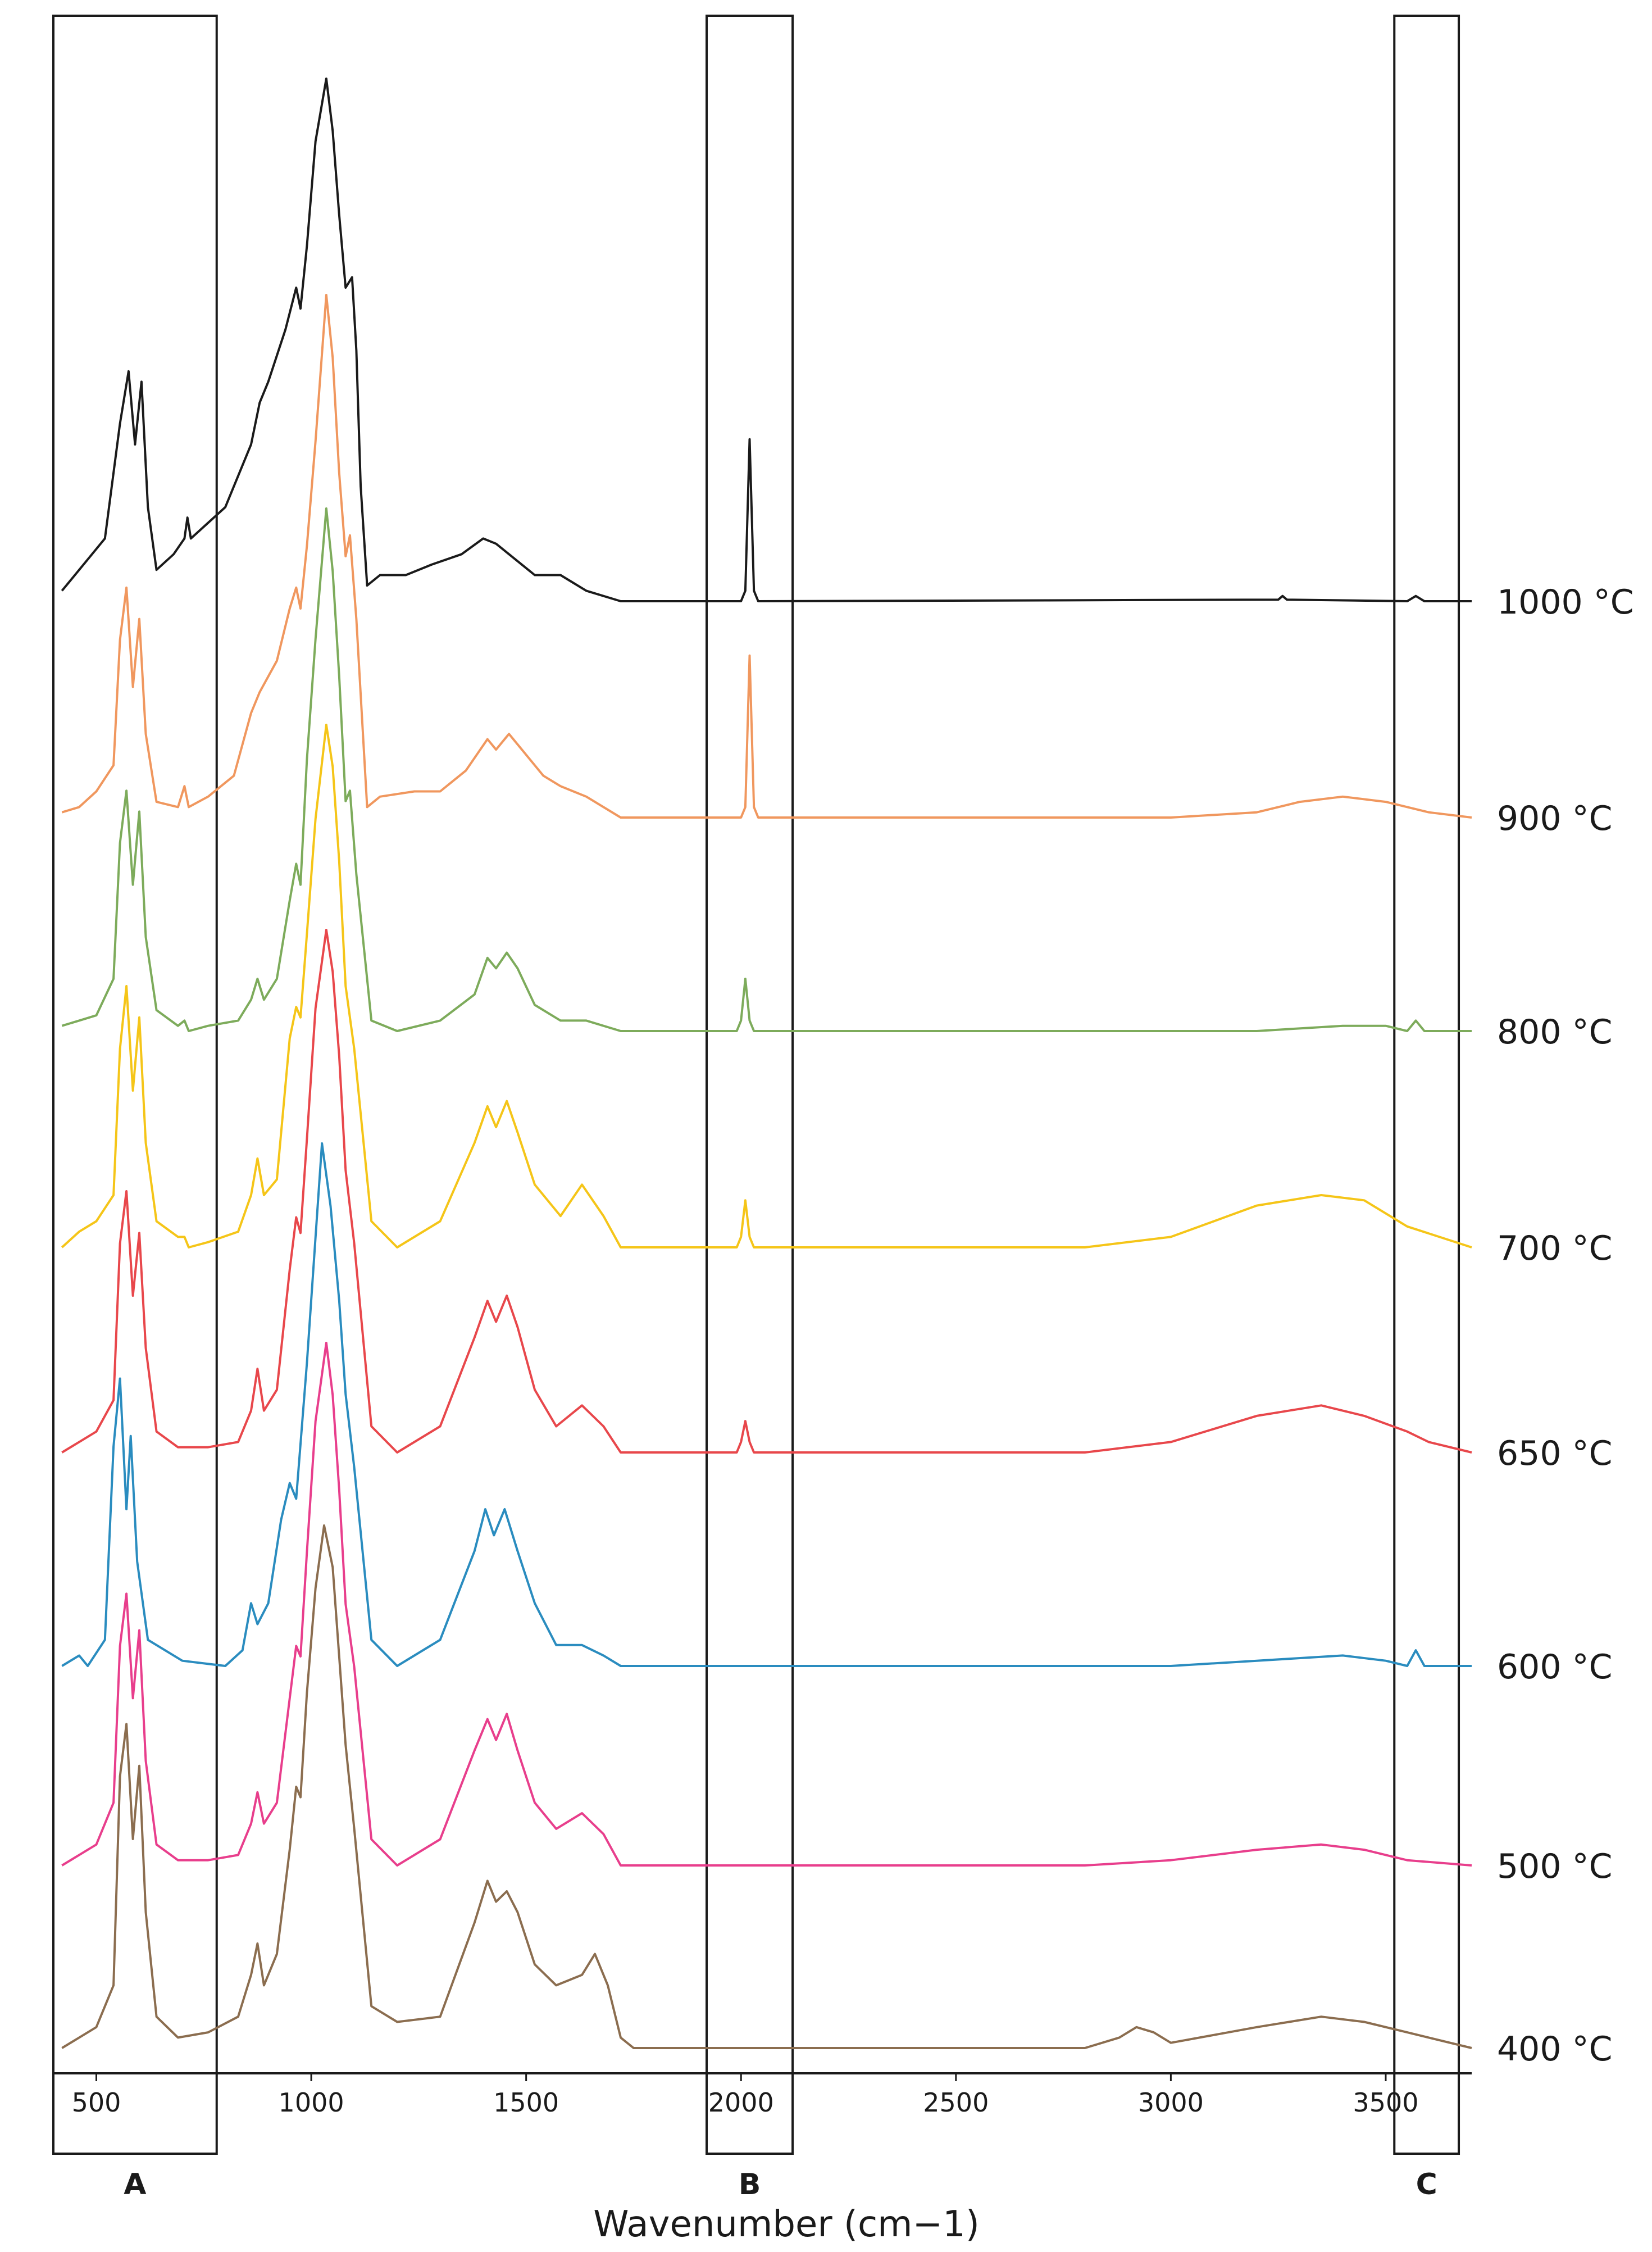 This screenshot has height=2252, width=1652. Describe the element at coordinates (750, 2184) in the screenshot. I see `region-label-b: B` at that location.